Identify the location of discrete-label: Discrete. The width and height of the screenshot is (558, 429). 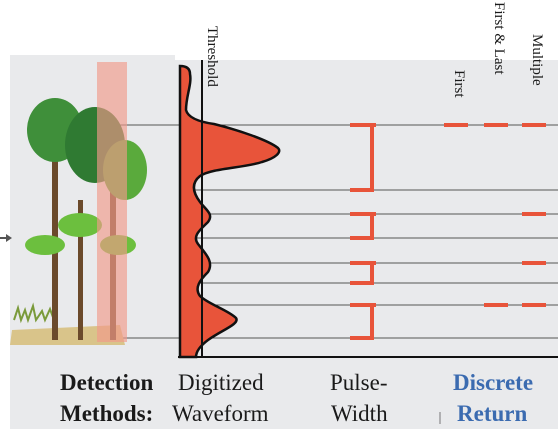
(493, 382).